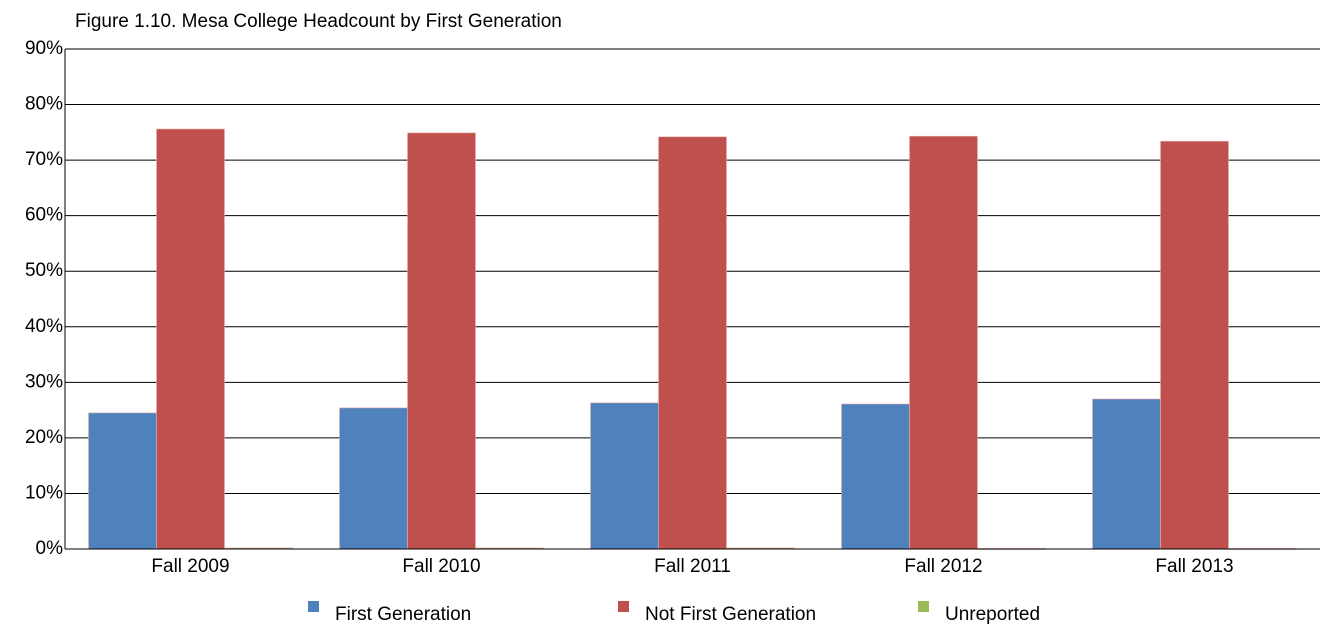  What do you see at coordinates (50, 548) in the screenshot?
I see `y-tick-label: 0%` at bounding box center [50, 548].